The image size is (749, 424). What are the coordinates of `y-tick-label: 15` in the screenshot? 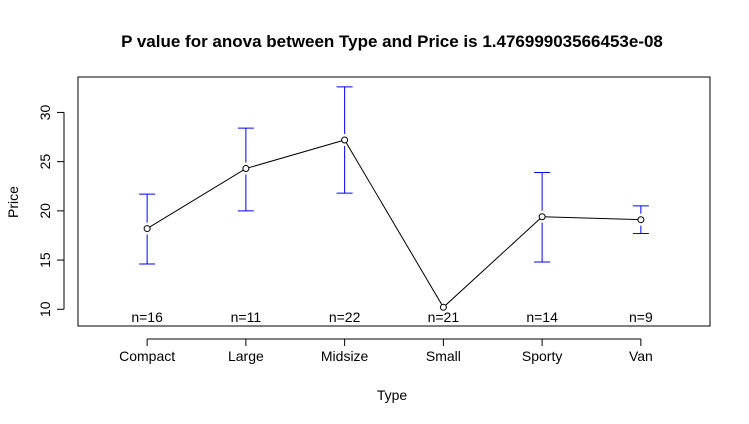 It's located at (45, 260).